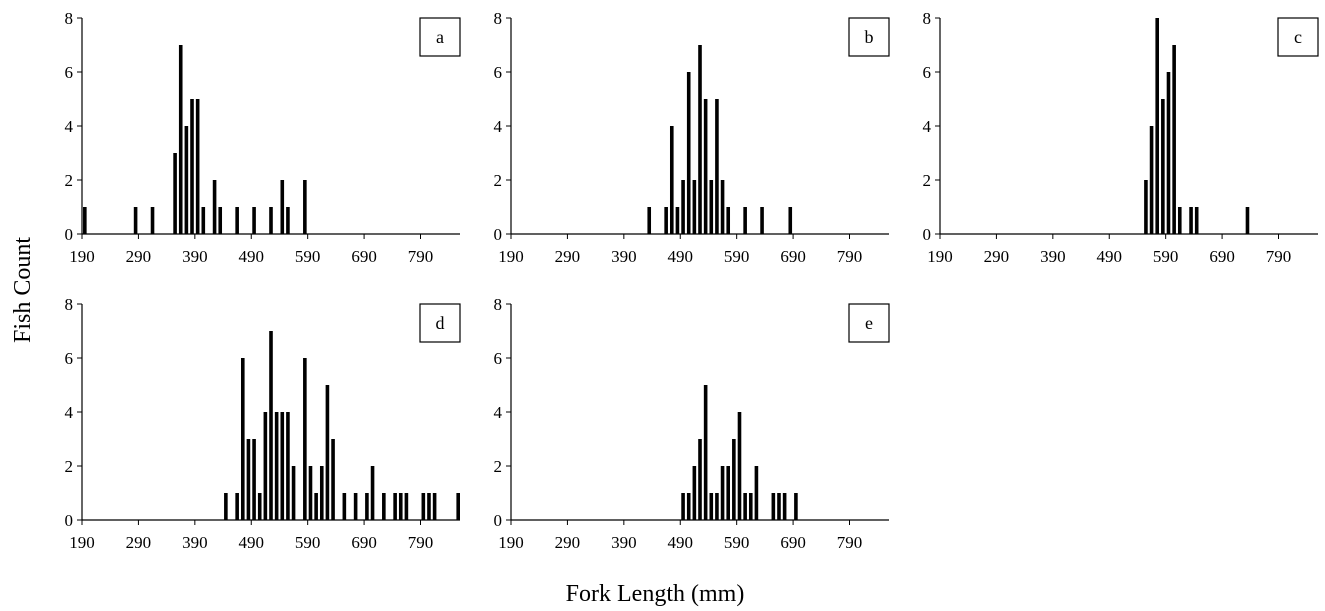 This screenshot has width=1325, height=611. What do you see at coordinates (692, 423) in the screenshot?
I see `panel-e: 0 2 4 6 8 190 290 390 490 590 690 790 e` at bounding box center [692, 423].